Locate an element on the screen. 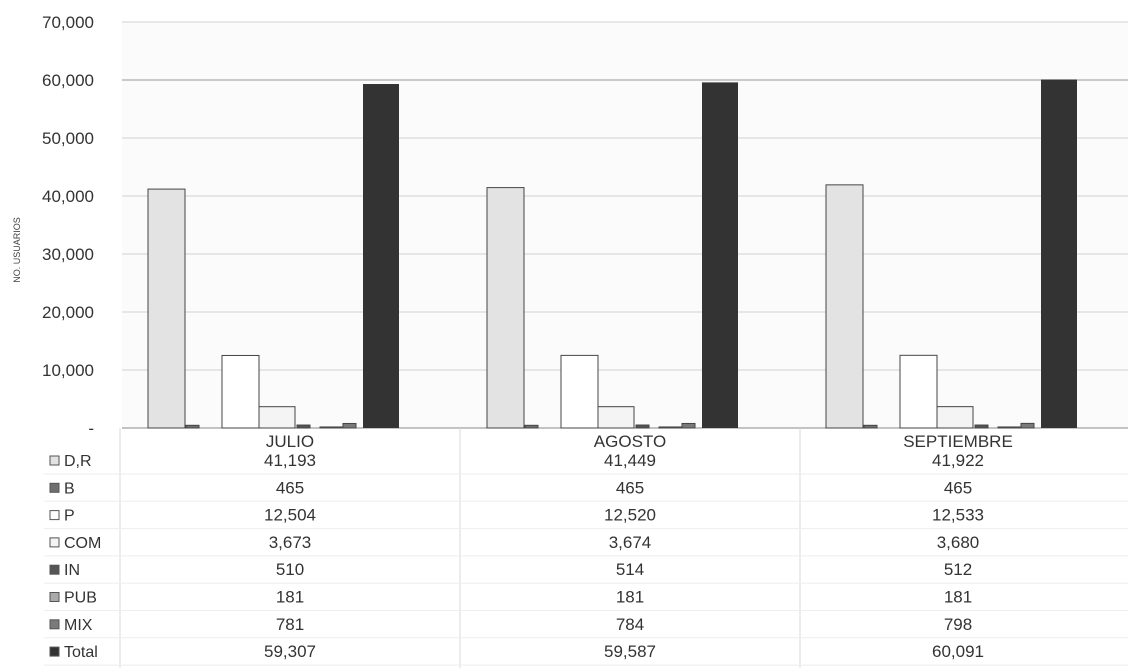 This screenshot has height=669, width=1130. bar-dr-agosto is located at coordinates (505, 308).